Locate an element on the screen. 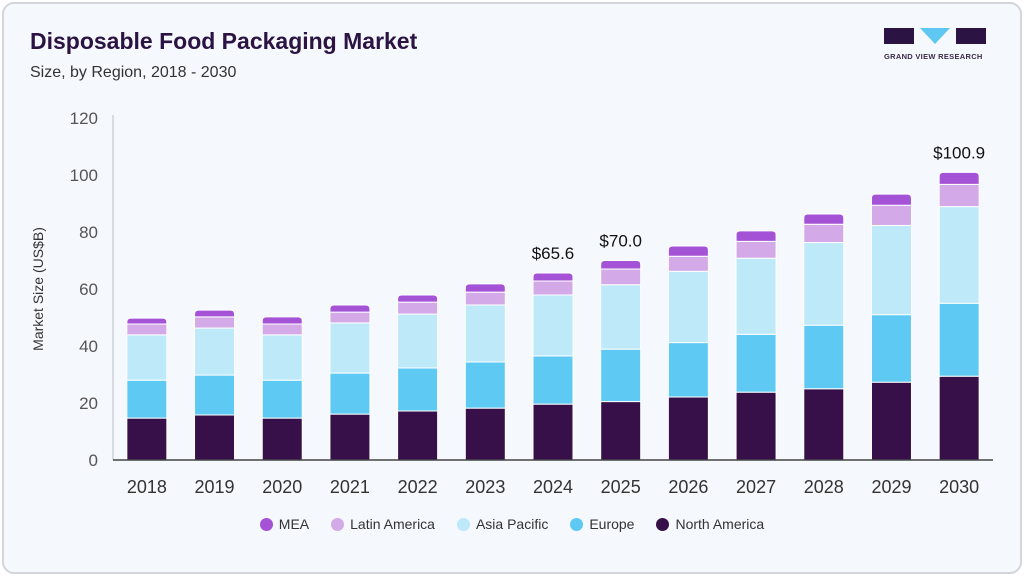 The width and height of the screenshot is (1024, 576). y-tick-label: 20 is located at coordinates (88, 403).